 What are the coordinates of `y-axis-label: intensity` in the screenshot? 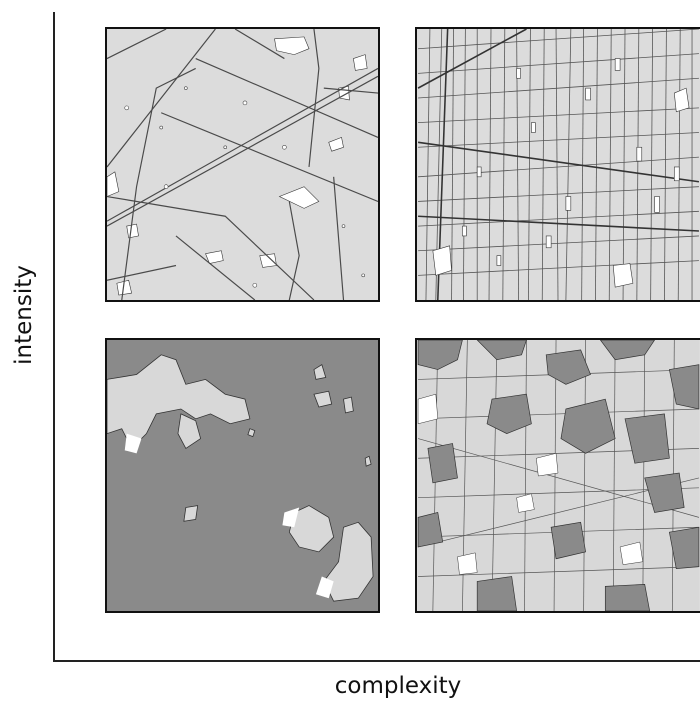 It's located at (24, 315).